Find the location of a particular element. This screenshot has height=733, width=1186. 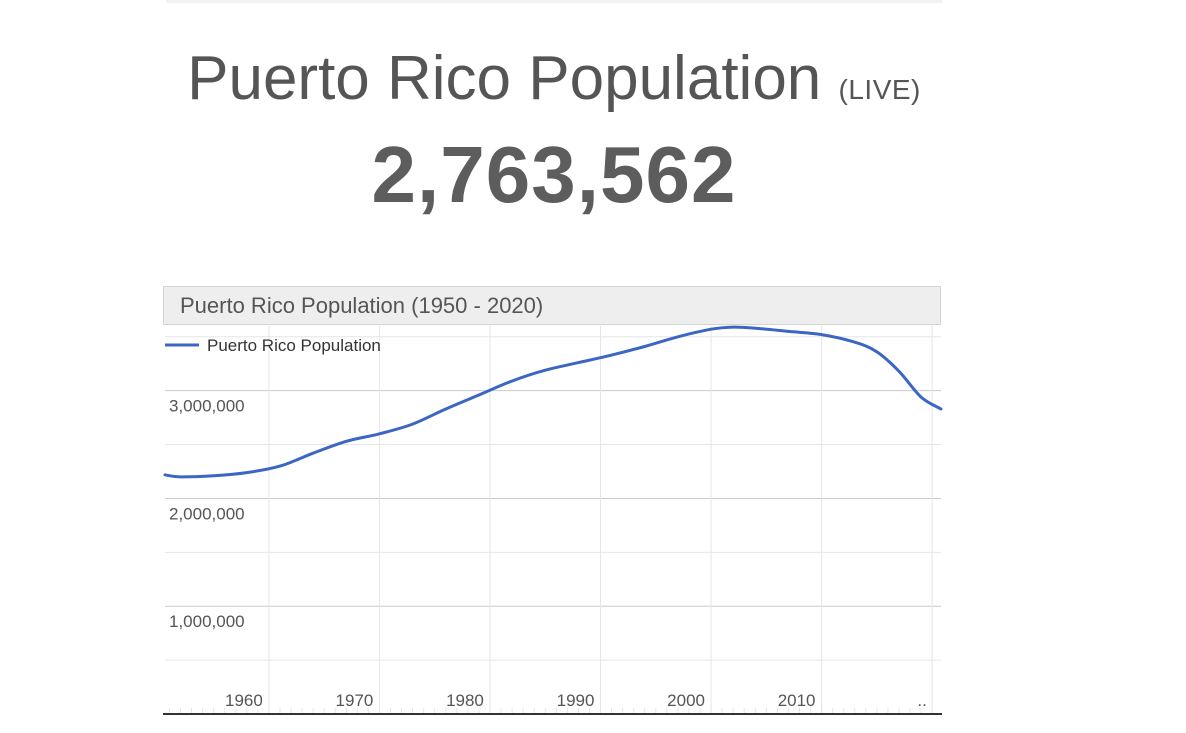

page-title-text: Puerto Rico Population is located at coordinates (504, 78).